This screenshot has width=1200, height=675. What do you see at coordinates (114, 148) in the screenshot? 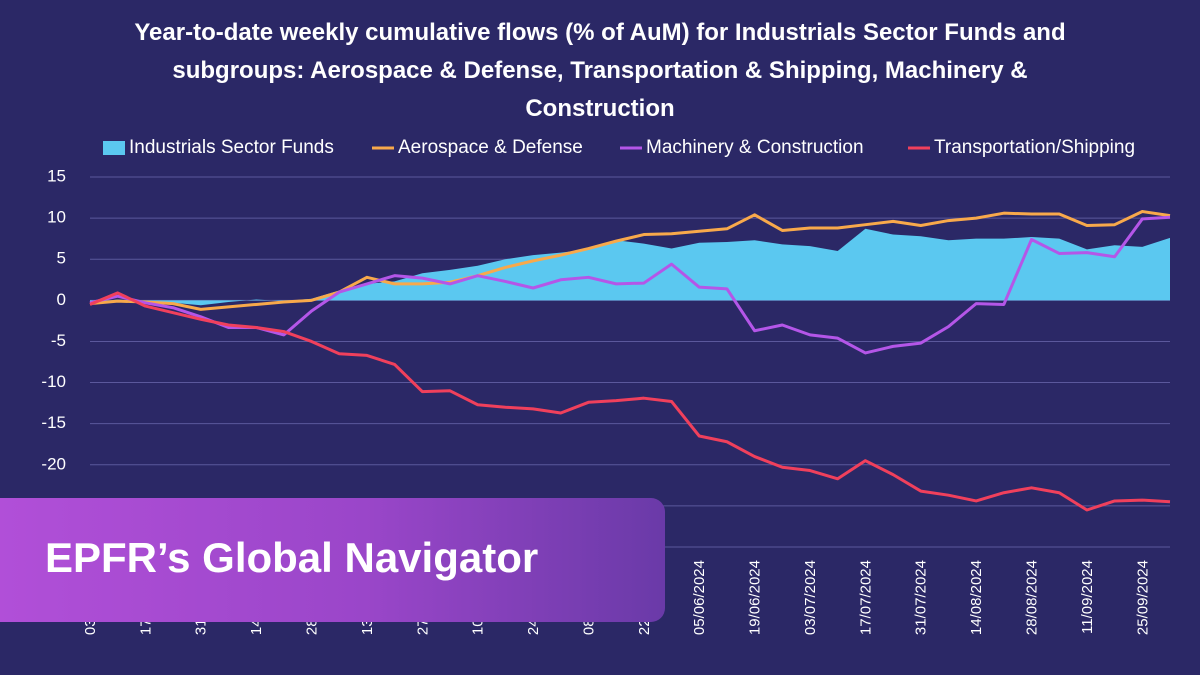
I see `legend-swatch` at bounding box center [114, 148].